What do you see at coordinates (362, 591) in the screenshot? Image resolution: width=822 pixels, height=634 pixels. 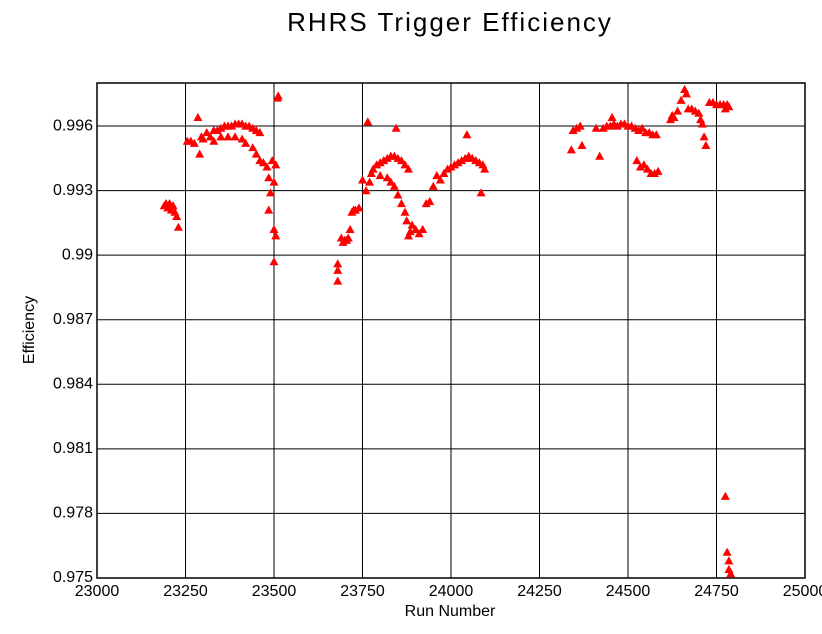 I see `x-tick-label: 23750` at bounding box center [362, 591].